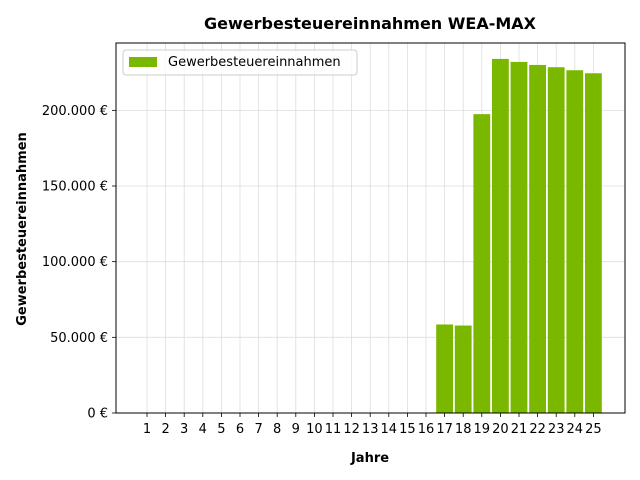 This screenshot has height=480, width=640. Describe the element at coordinates (519, 429) in the screenshot. I see `x-tick-label: 21` at that location.